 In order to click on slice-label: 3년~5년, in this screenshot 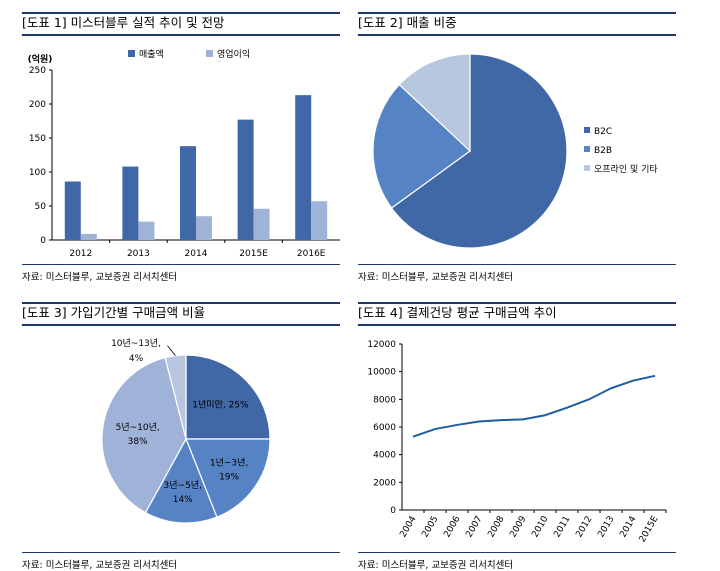, I will do `click(183, 485)`.